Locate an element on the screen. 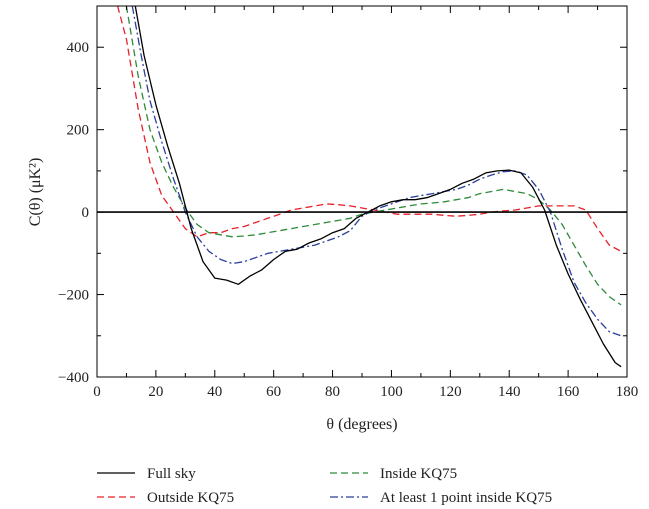  legend-label-outside-kq75: Outside KQ75 is located at coordinates (190, 498).